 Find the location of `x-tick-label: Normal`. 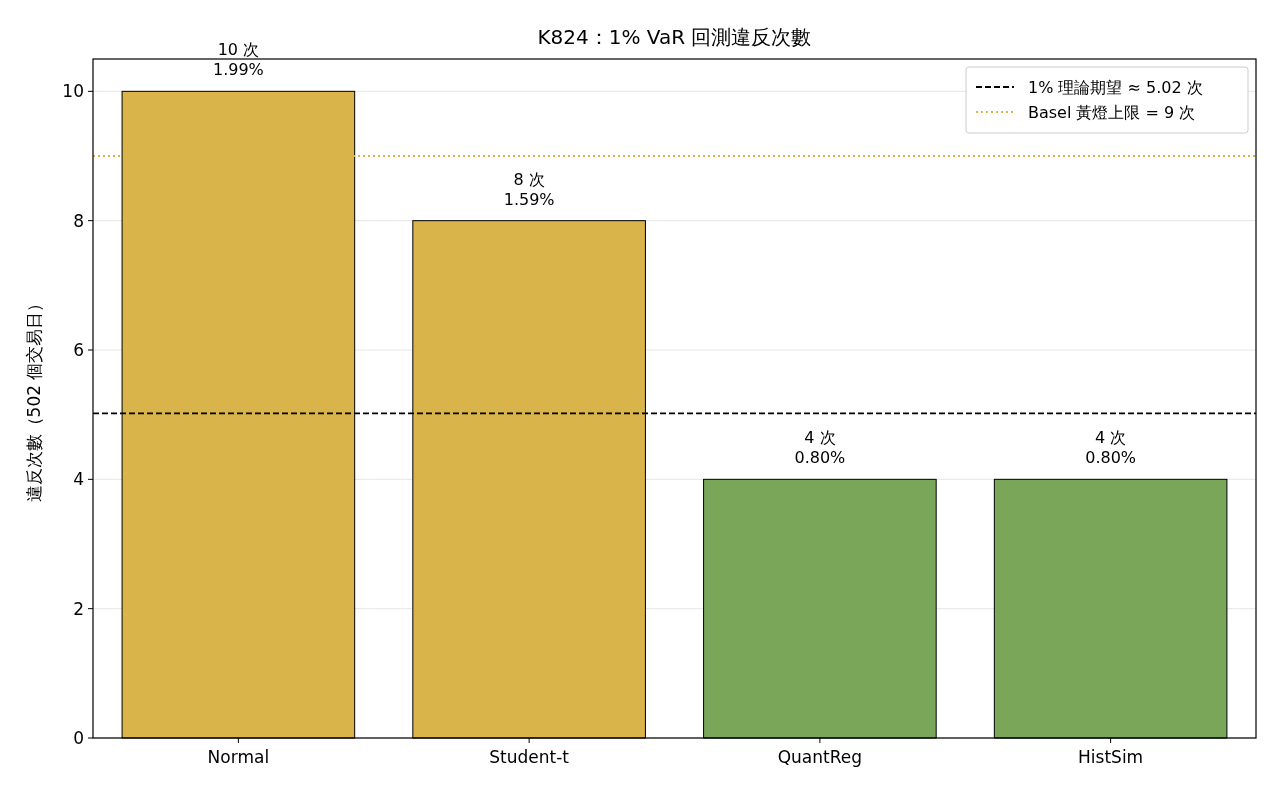

x-tick-label: Normal is located at coordinates (238, 757).